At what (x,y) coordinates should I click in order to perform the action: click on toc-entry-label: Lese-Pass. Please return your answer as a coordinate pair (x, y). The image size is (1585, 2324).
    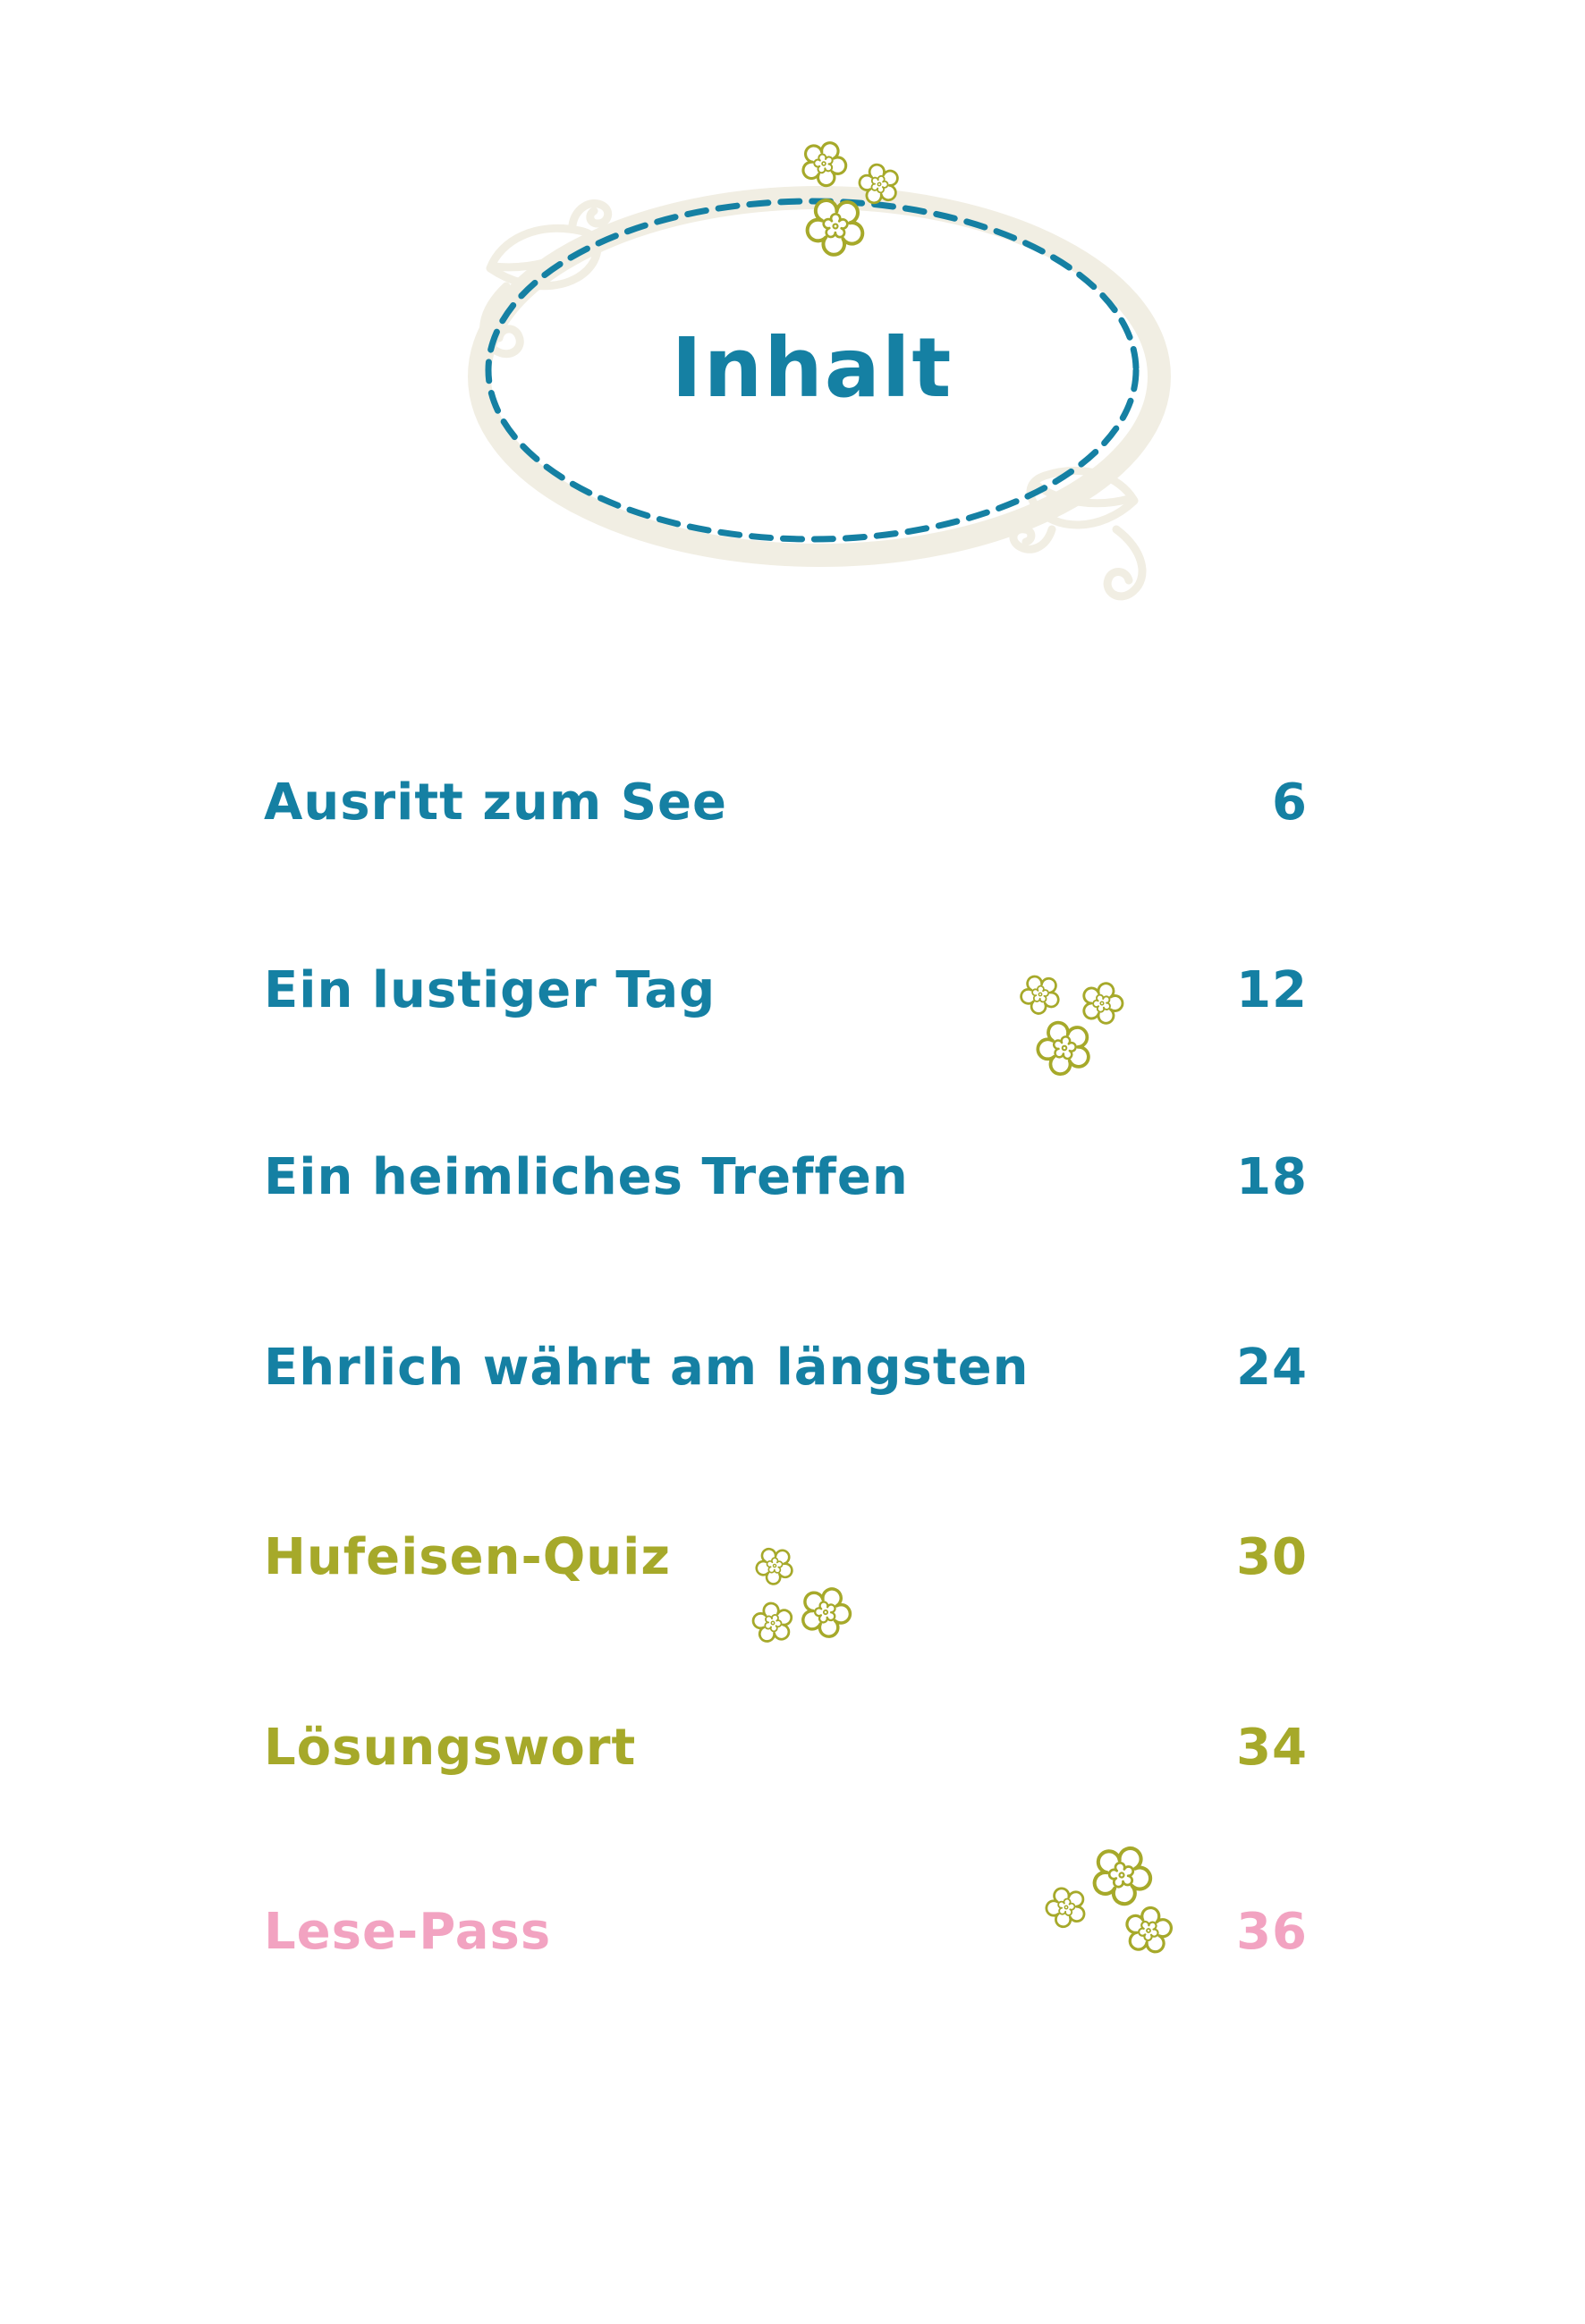
    Looking at the image, I should click on (408, 1932).